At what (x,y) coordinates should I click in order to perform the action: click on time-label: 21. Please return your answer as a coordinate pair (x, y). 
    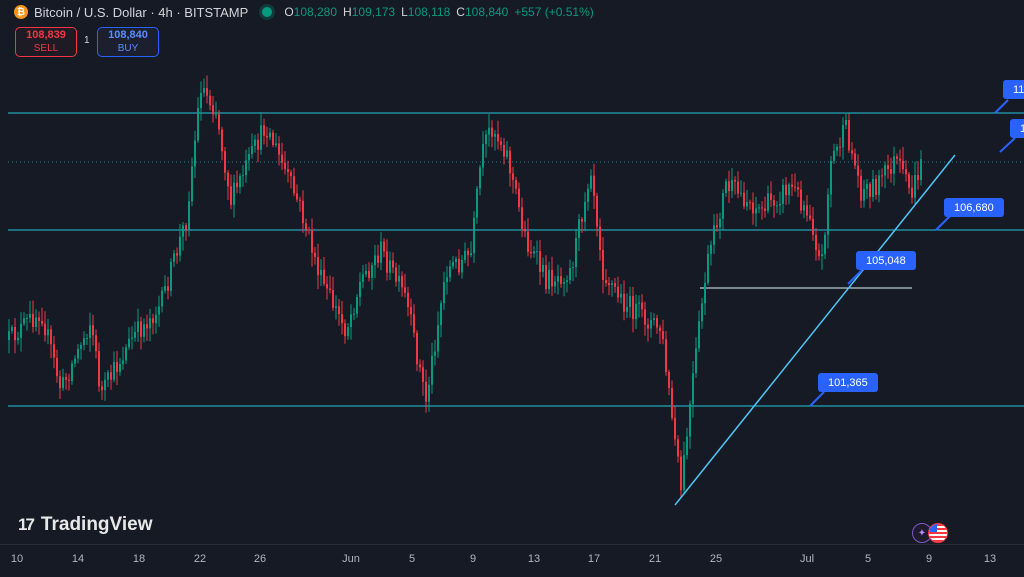
    Looking at the image, I should click on (655, 559).